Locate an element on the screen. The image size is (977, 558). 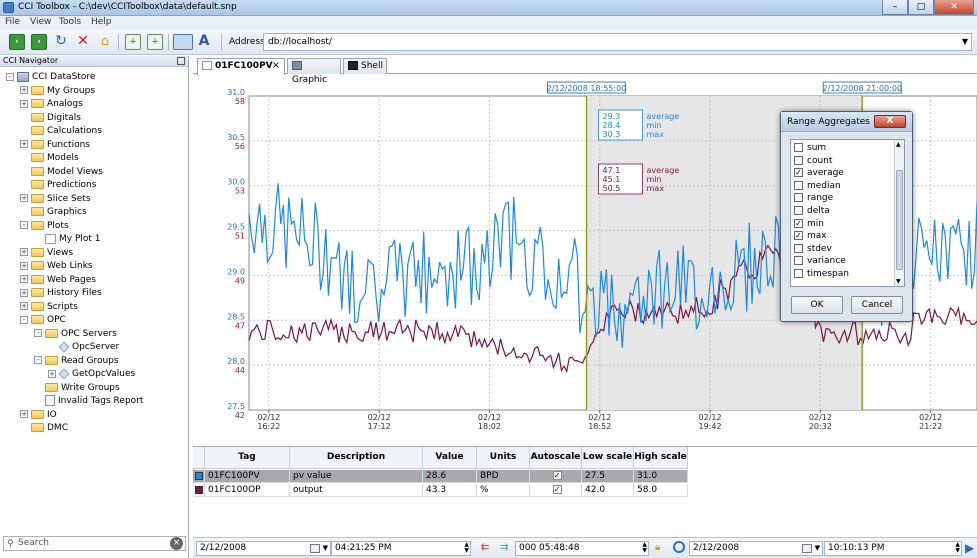
tree-item: Write Groups is located at coordinates (77, 388).